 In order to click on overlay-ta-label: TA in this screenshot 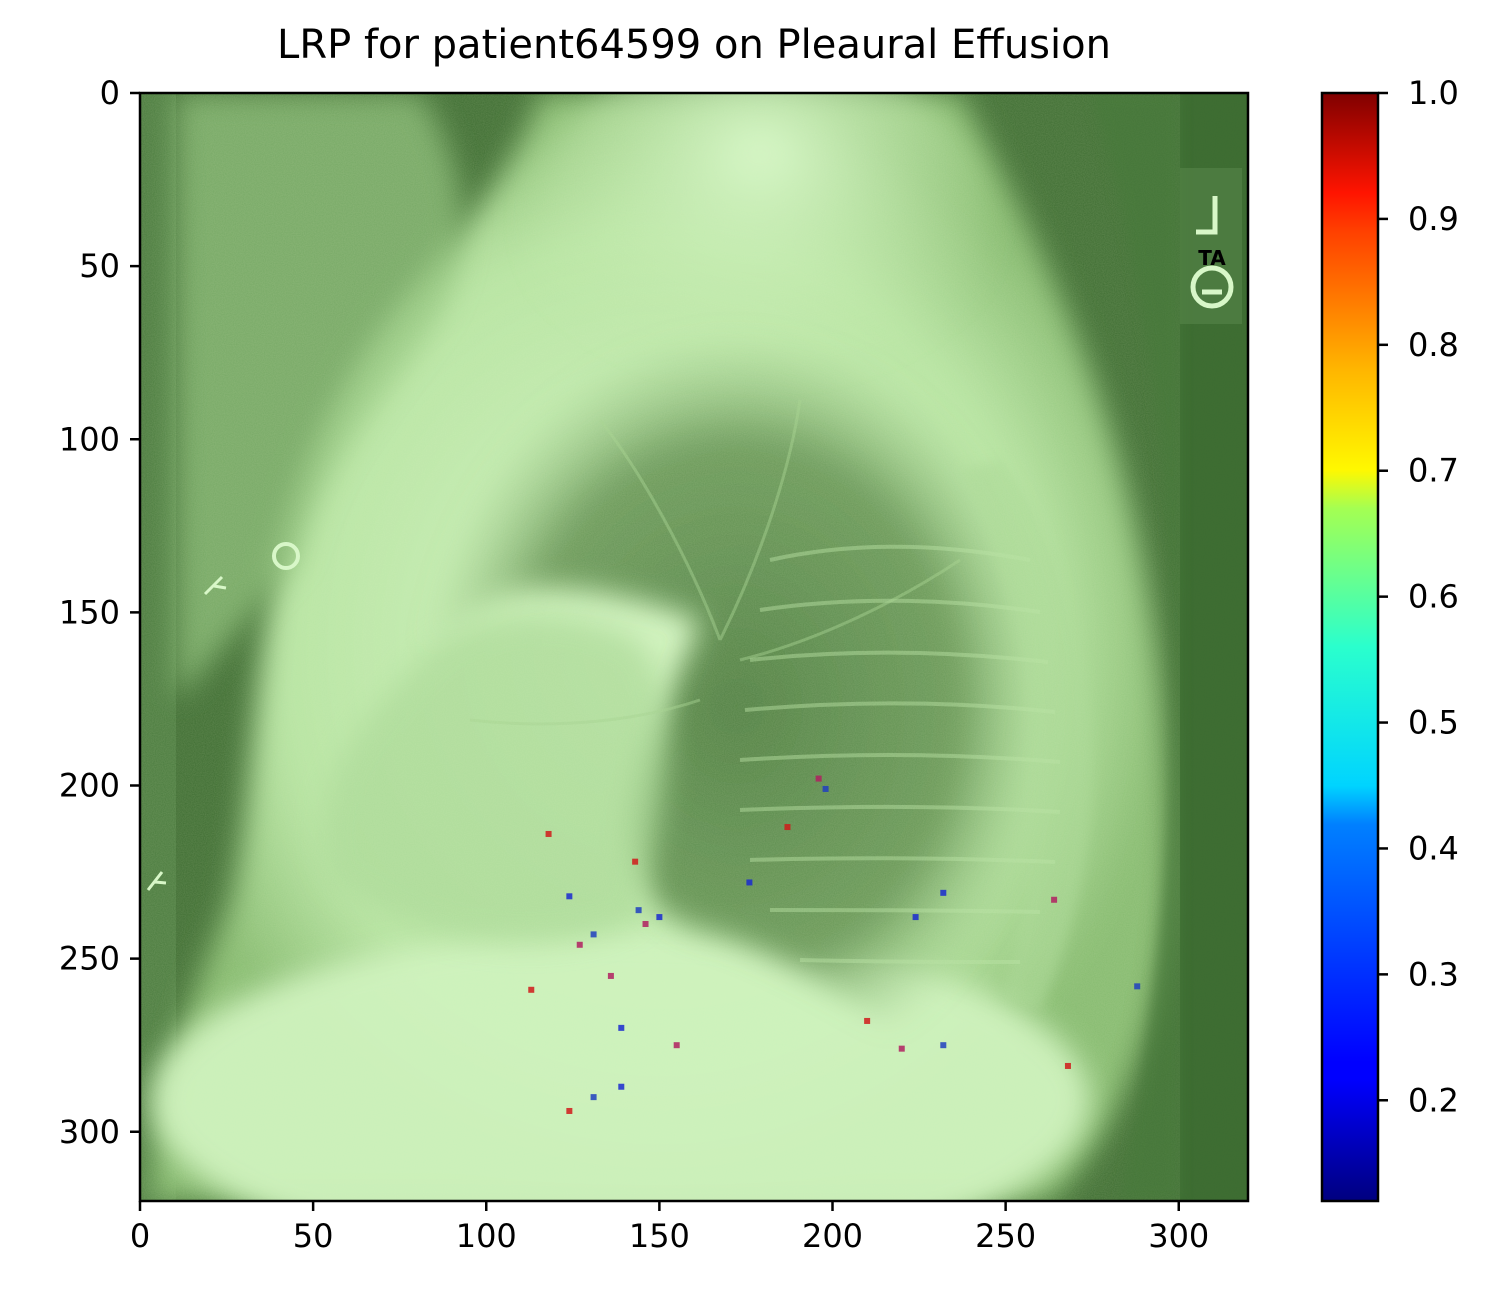, I will do `click(1212, 258)`.